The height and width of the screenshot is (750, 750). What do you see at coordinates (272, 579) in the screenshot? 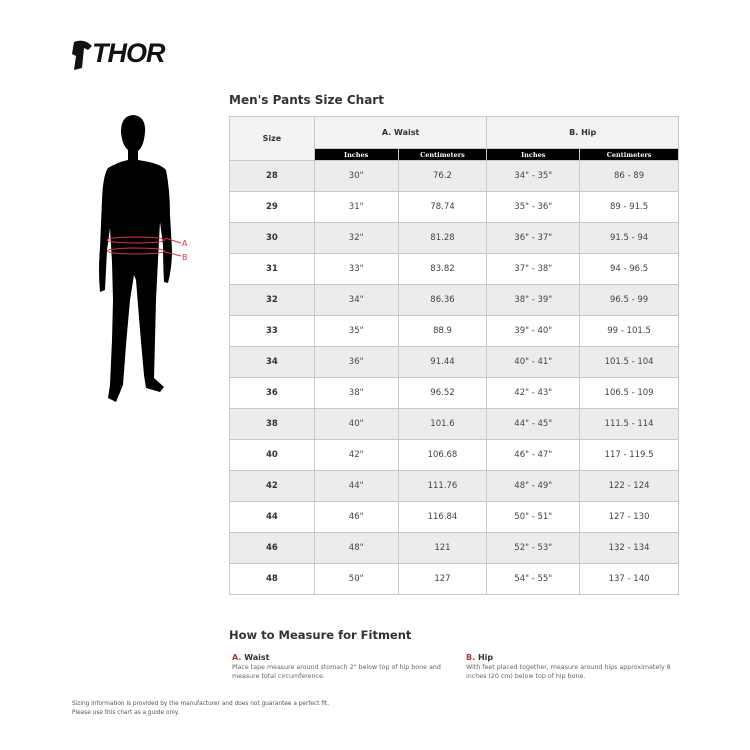
I see `size-cell: 48` at bounding box center [272, 579].